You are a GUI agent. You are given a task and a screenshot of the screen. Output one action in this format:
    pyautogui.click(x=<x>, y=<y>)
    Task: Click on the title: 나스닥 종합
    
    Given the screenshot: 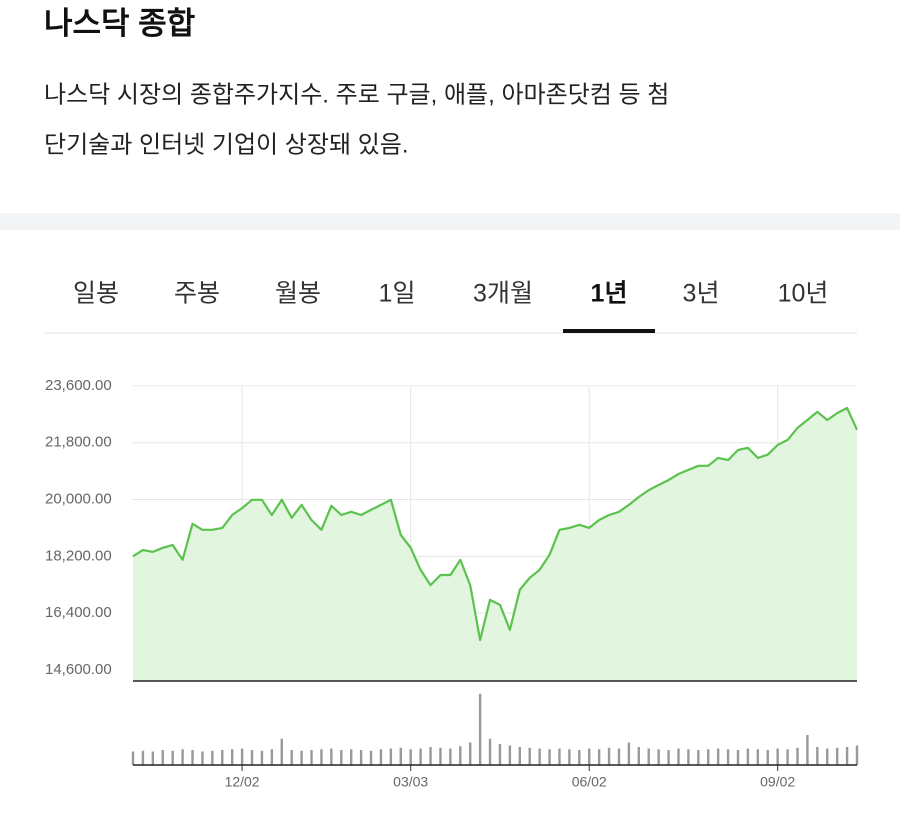 What is the action you would take?
    pyautogui.click(x=119, y=23)
    